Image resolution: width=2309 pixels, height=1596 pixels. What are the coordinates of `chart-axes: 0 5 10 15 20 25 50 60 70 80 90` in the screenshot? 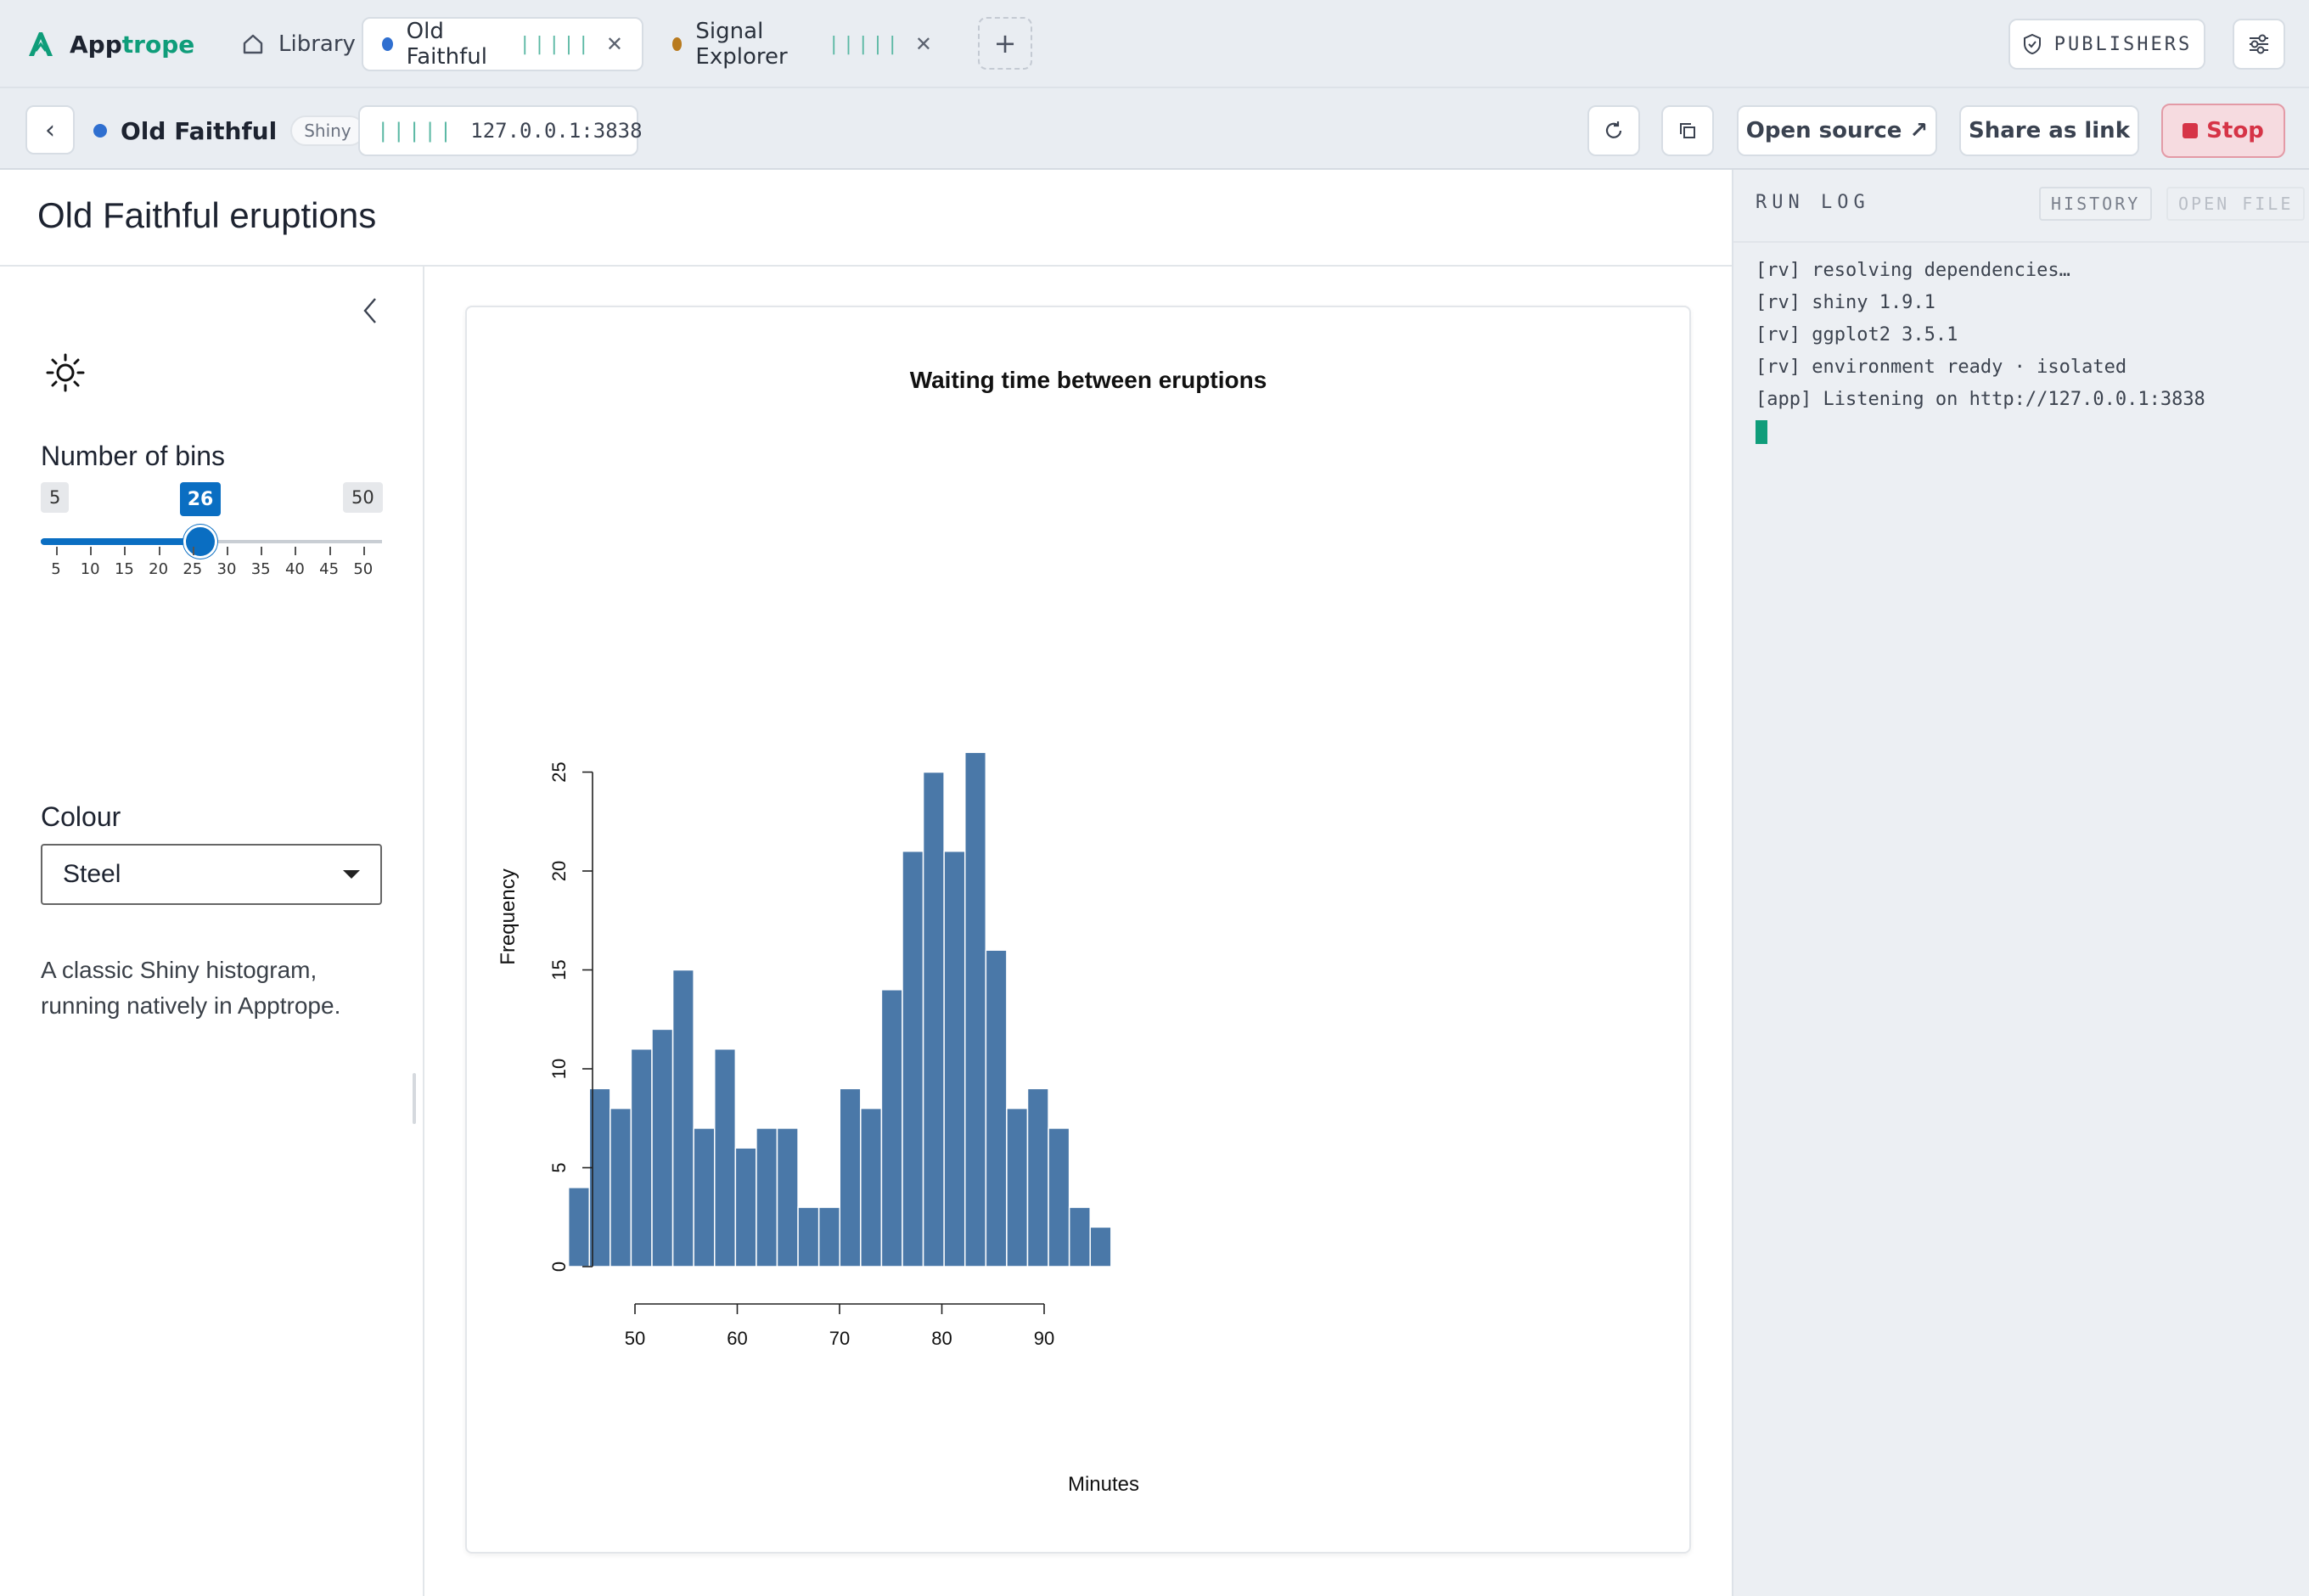 It's located at (801, 1055).